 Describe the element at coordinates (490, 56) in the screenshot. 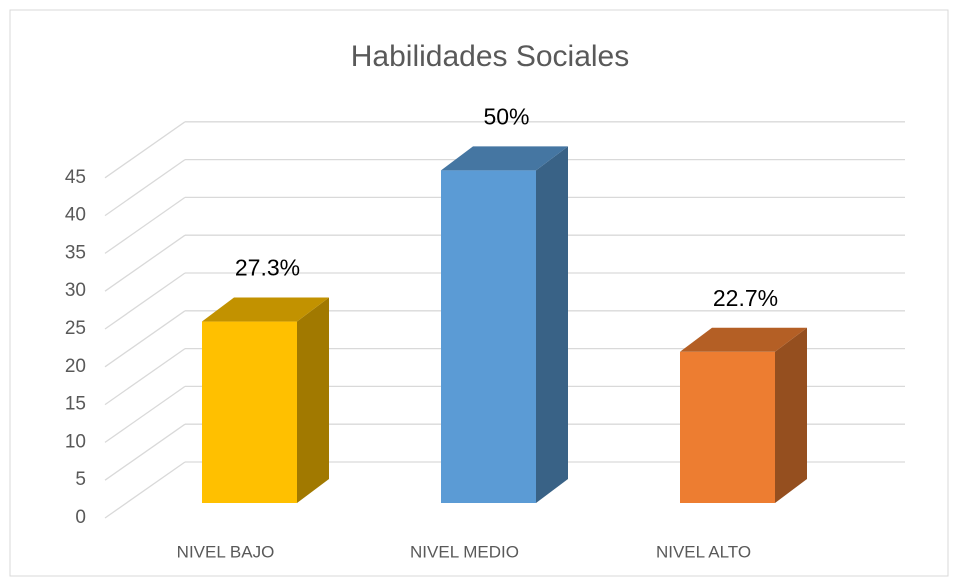

I see `chart-title: Habilidades Sociales` at that location.